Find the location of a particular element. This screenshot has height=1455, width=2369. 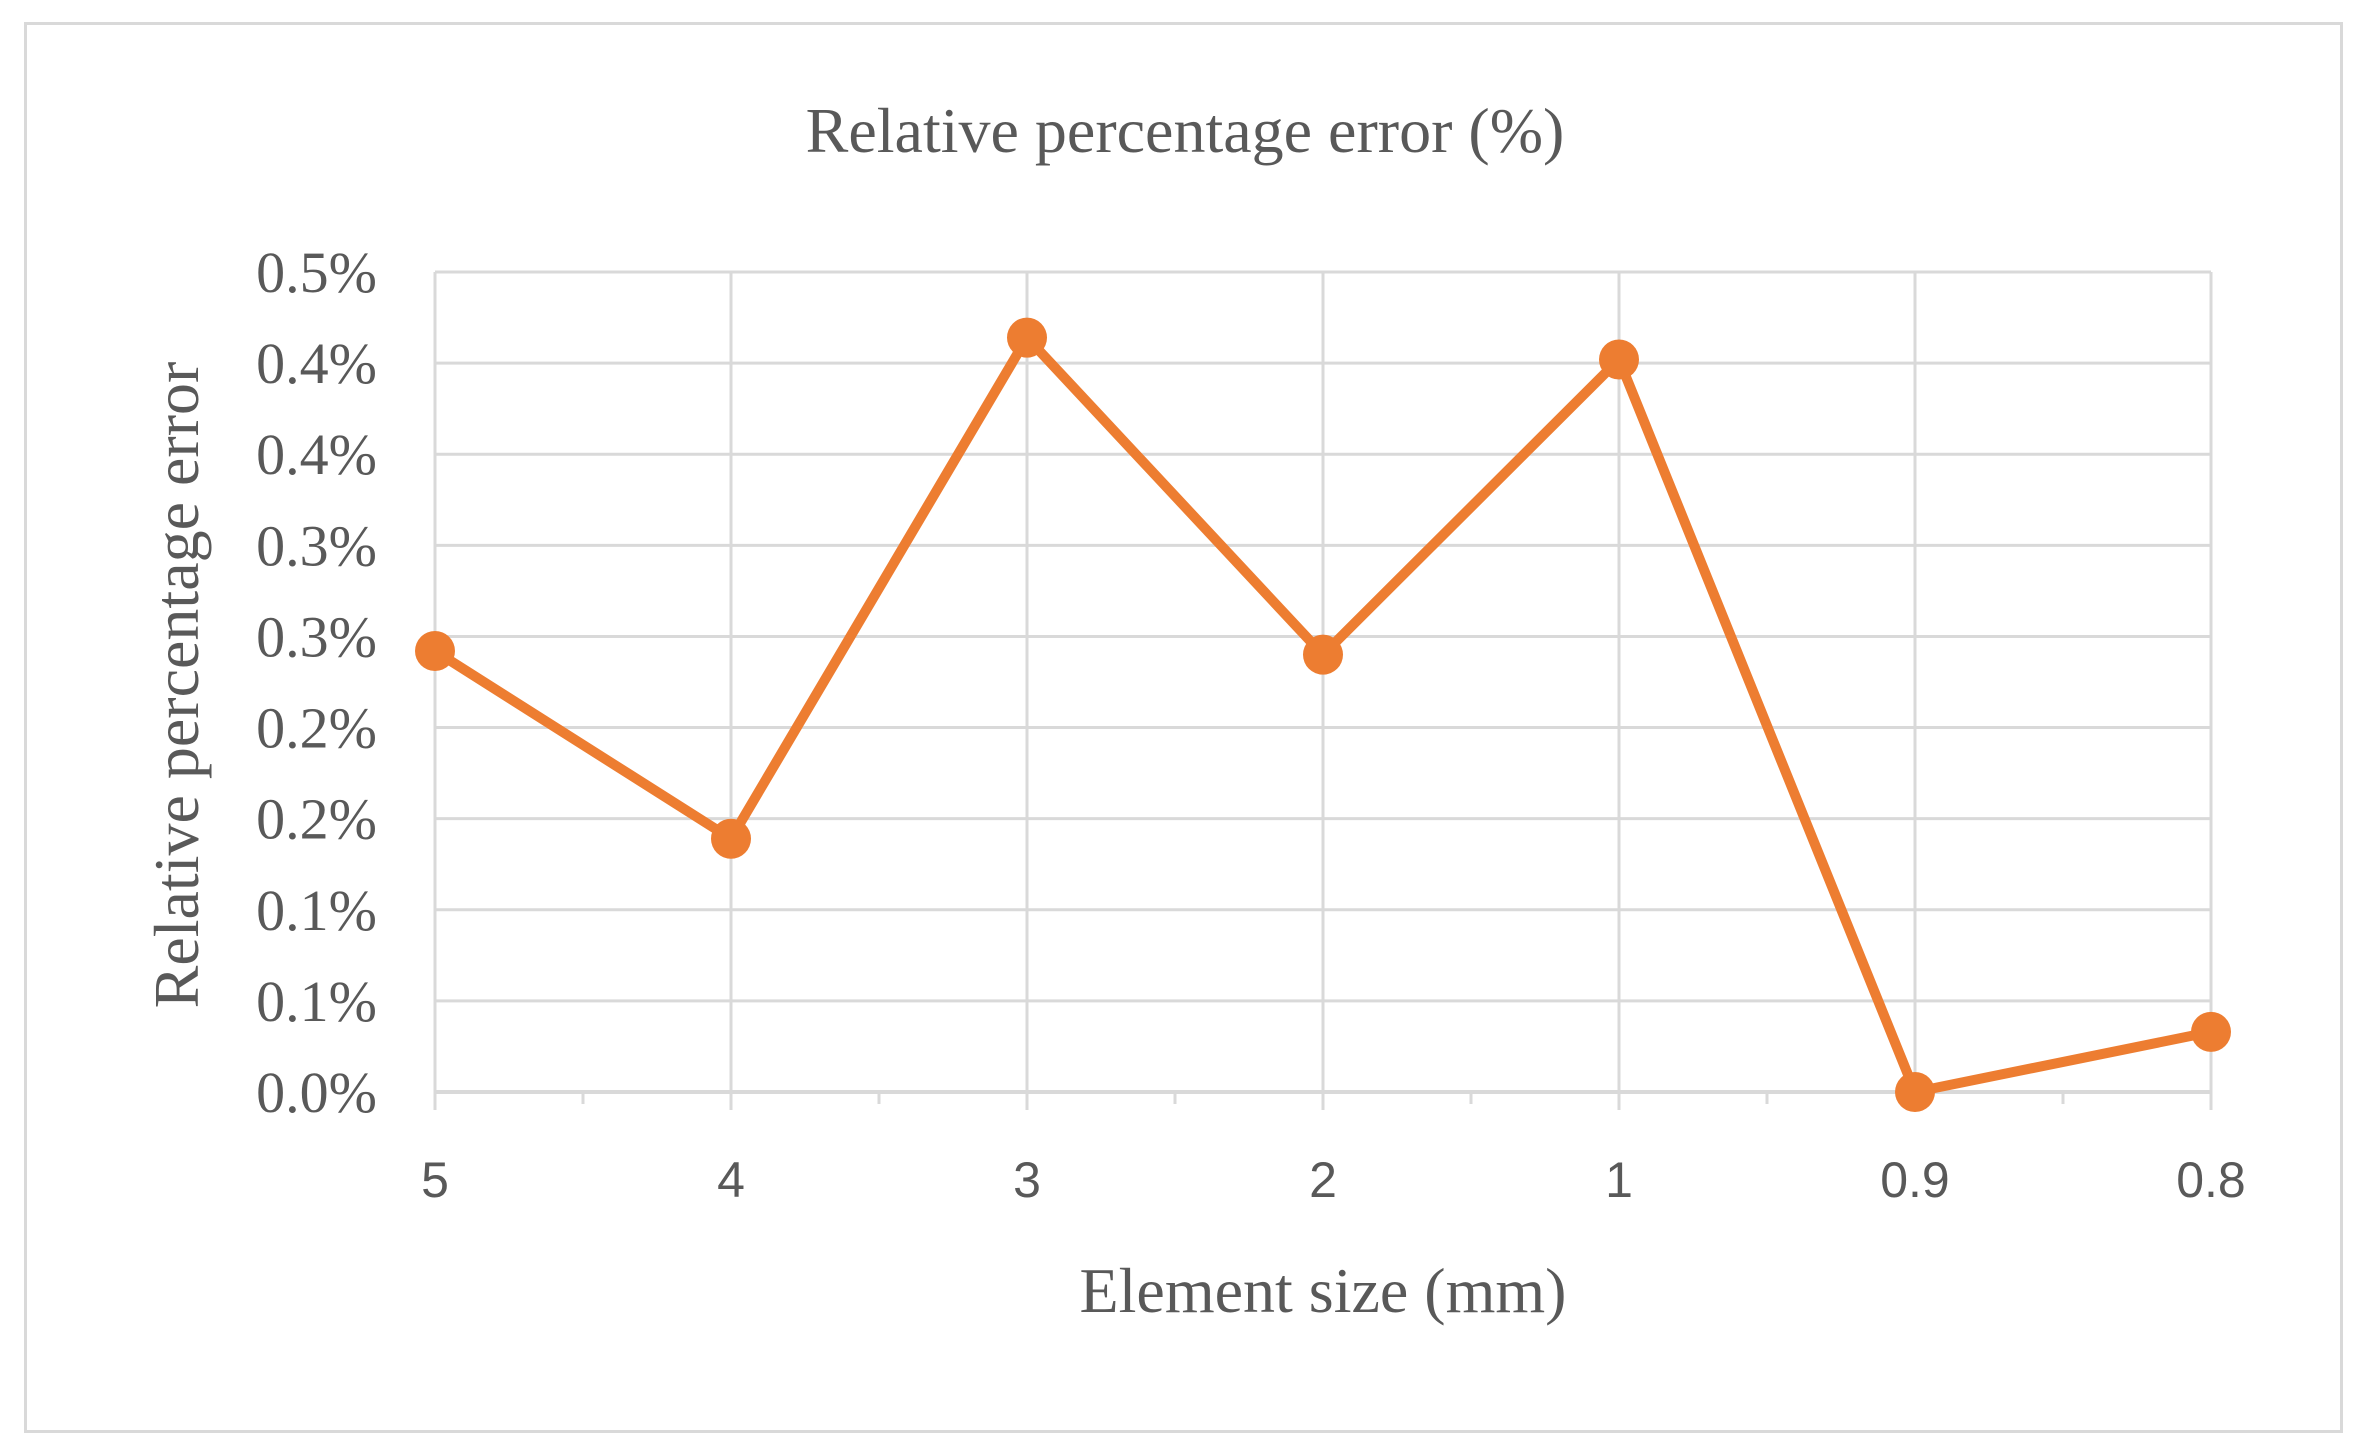

x-tick-label: 0.9 is located at coordinates (1915, 1180).